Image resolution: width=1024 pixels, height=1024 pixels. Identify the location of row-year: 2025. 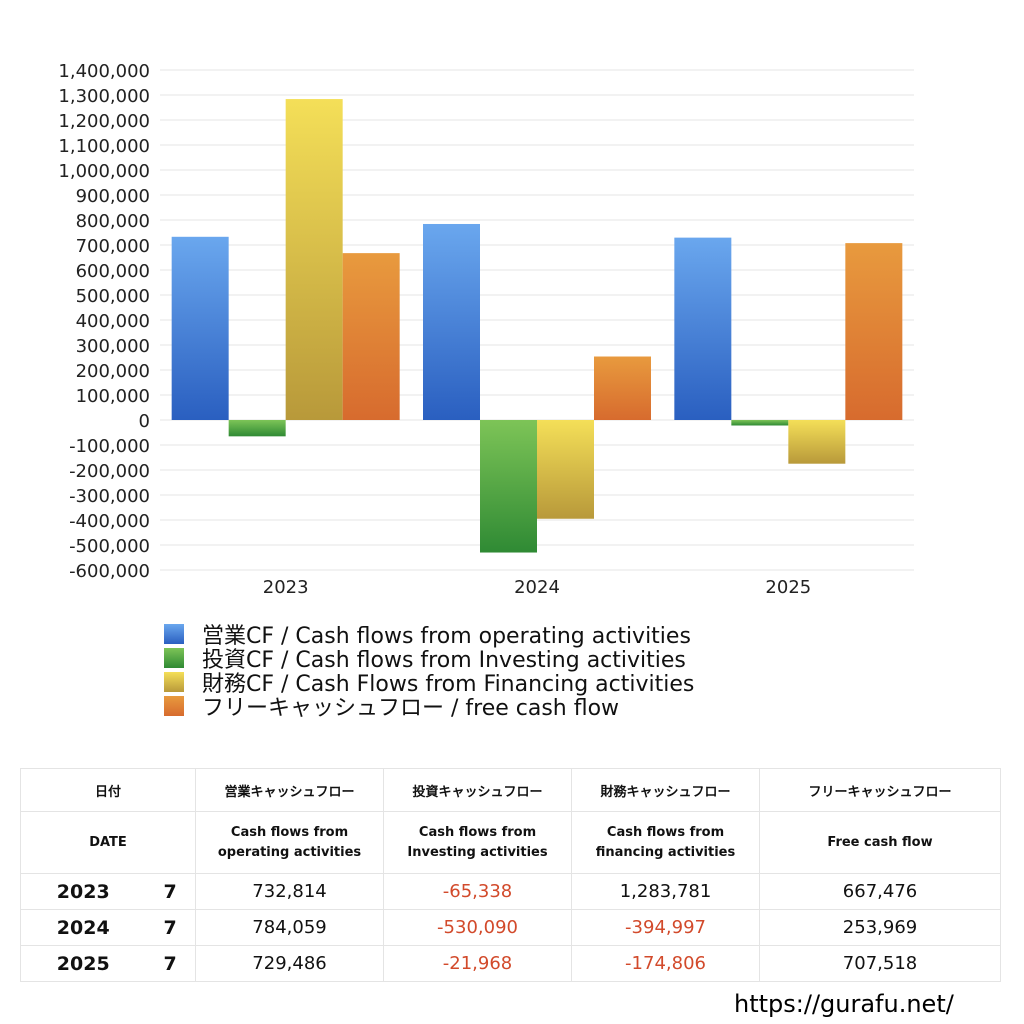
(83, 963).